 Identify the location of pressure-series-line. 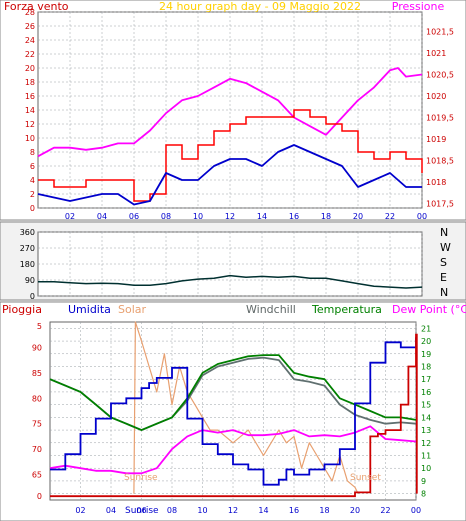
(230, 112).